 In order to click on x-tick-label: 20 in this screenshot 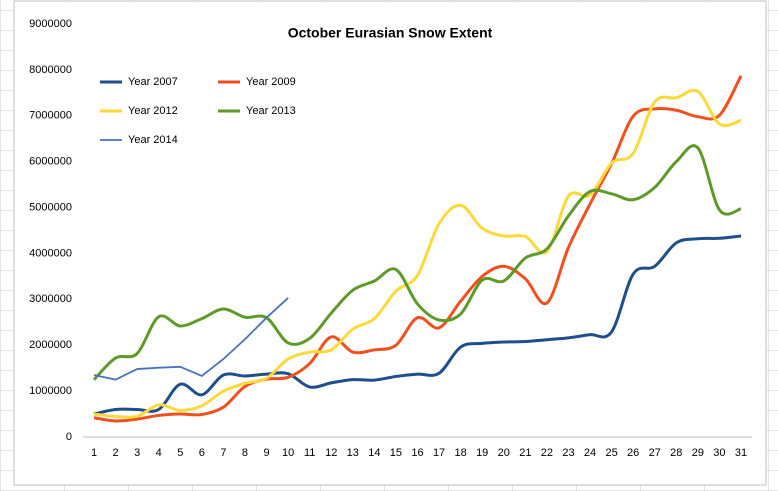, I will do `click(504, 453)`.